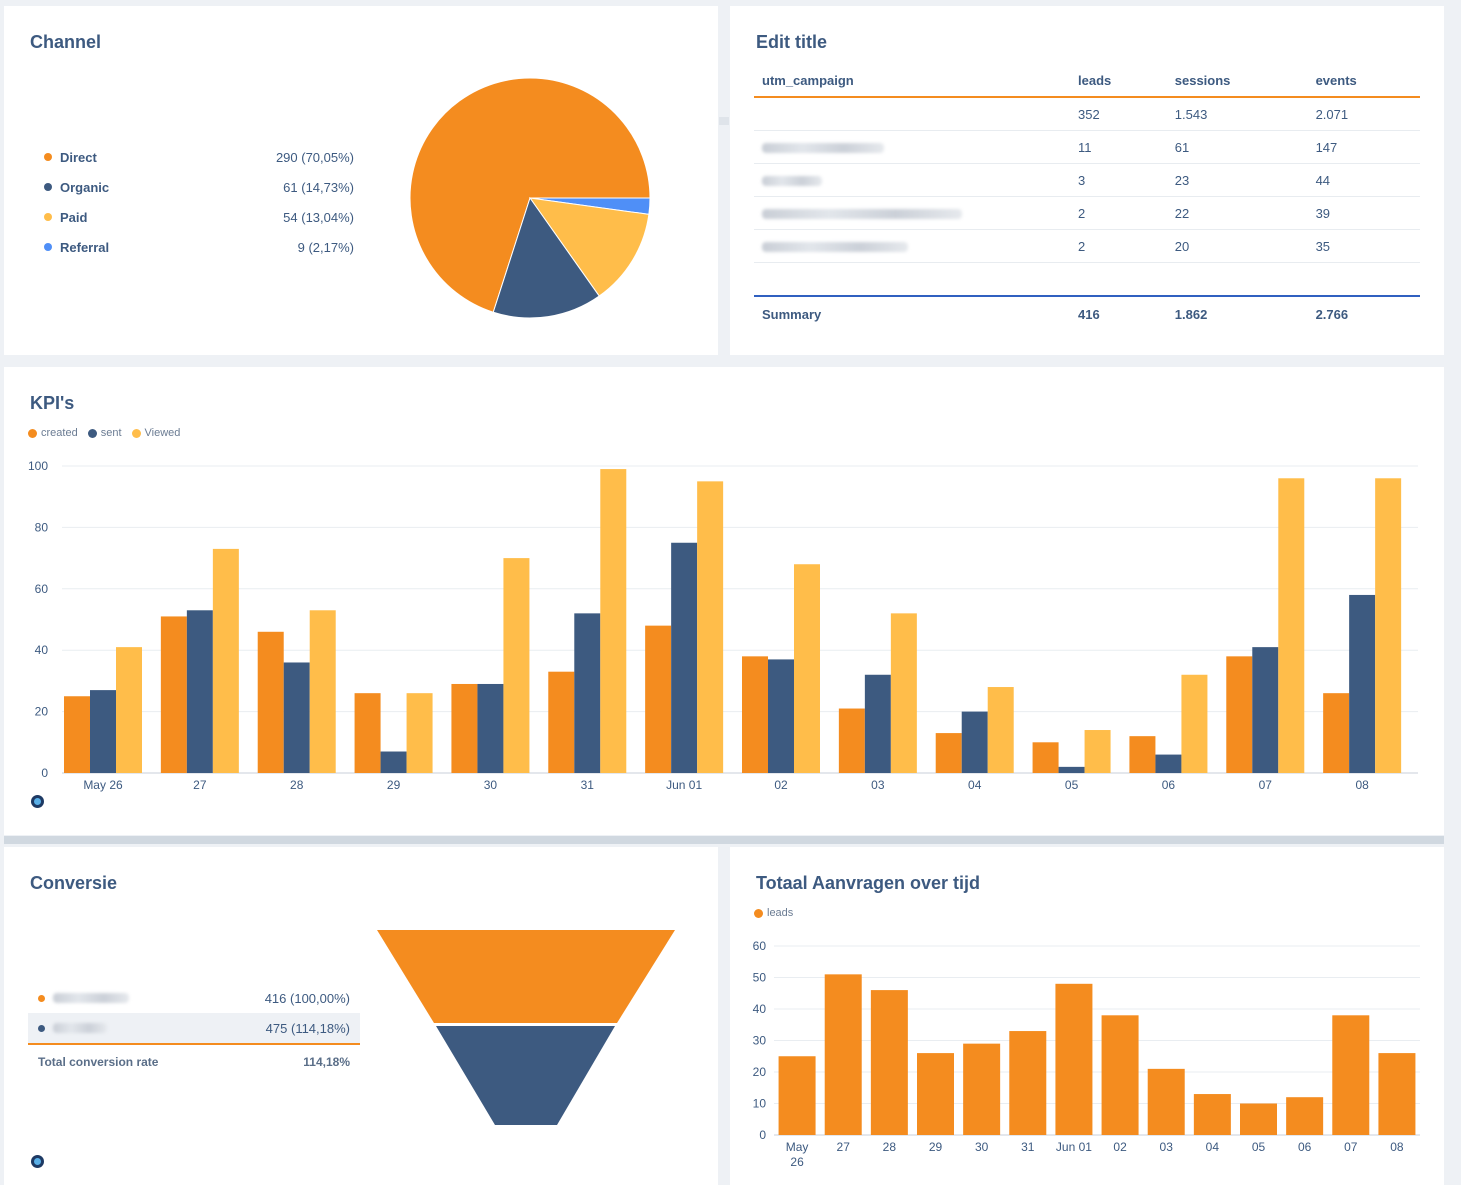  I want to click on channel-pie-chart, so click(530, 198).